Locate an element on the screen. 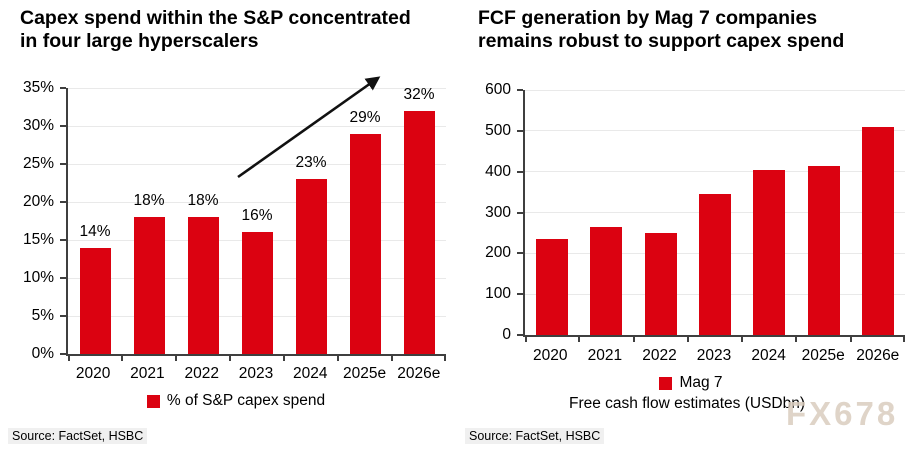  right-y-axis: 600 500 400 300 200 100 0 is located at coordinates (489, 212).